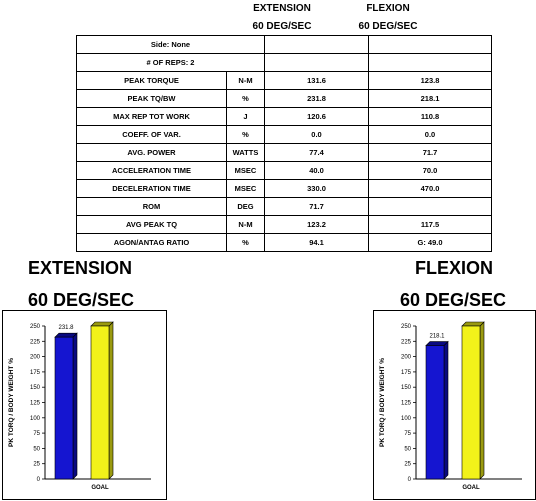 This screenshot has height=501, width=536. Describe the element at coordinates (316, 188) in the screenshot. I see `extension-value: 330.0` at that location.